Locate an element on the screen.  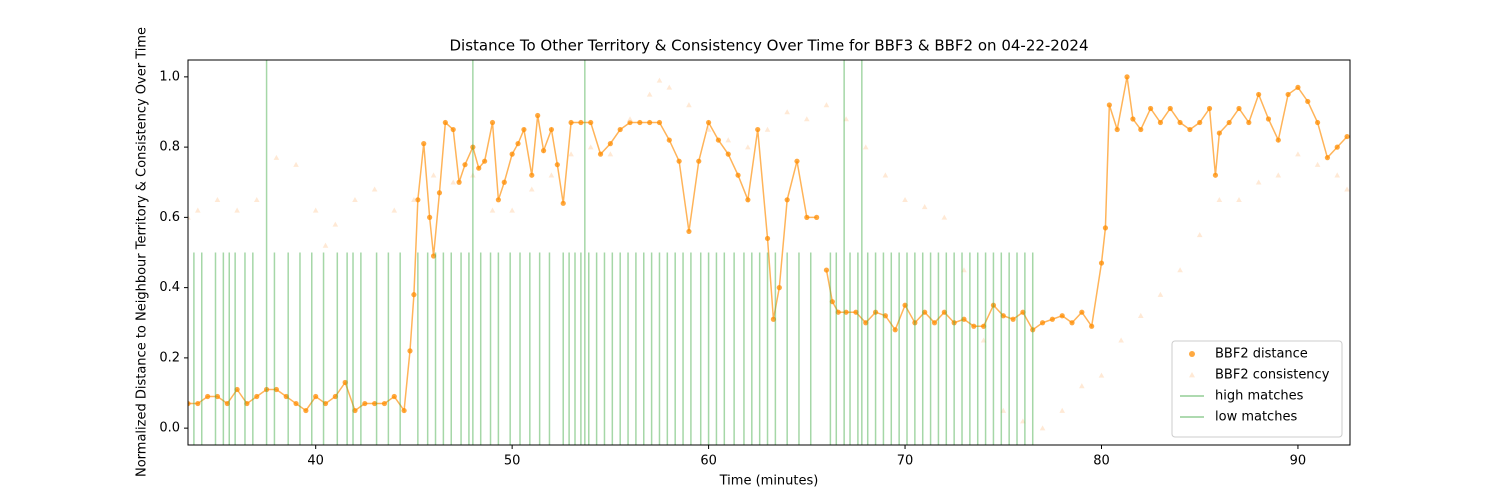
legend-box is located at coordinates (1257, 389).